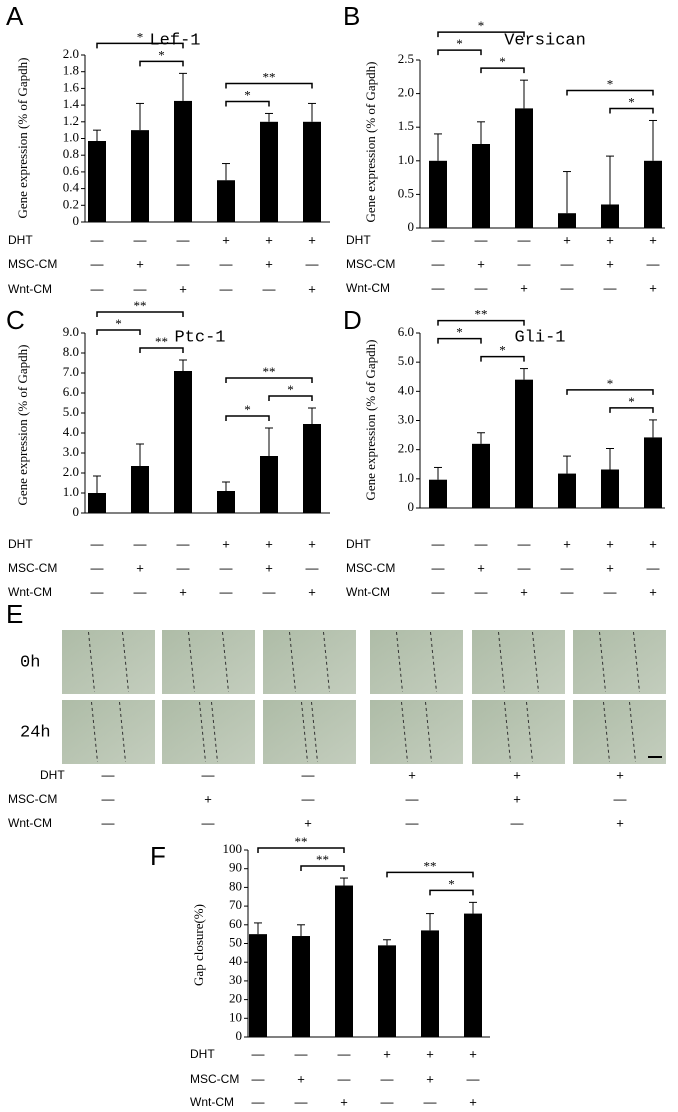 Image resolution: width=678 pixels, height=1112 pixels. I want to click on y-tick-label: 70, so click(235, 904).